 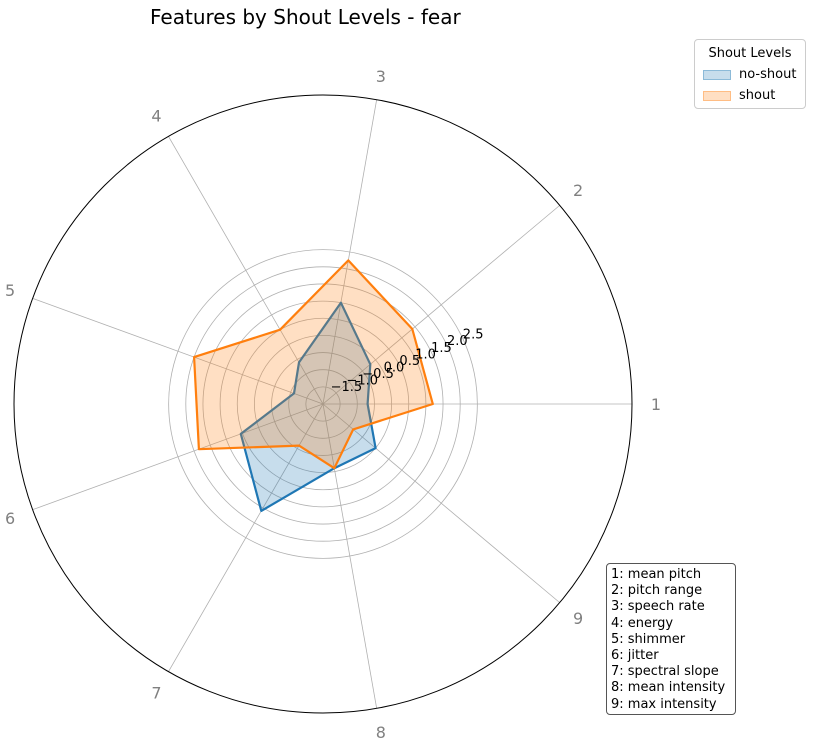 I want to click on radial-tick-label: 2.5, so click(x=473, y=335).